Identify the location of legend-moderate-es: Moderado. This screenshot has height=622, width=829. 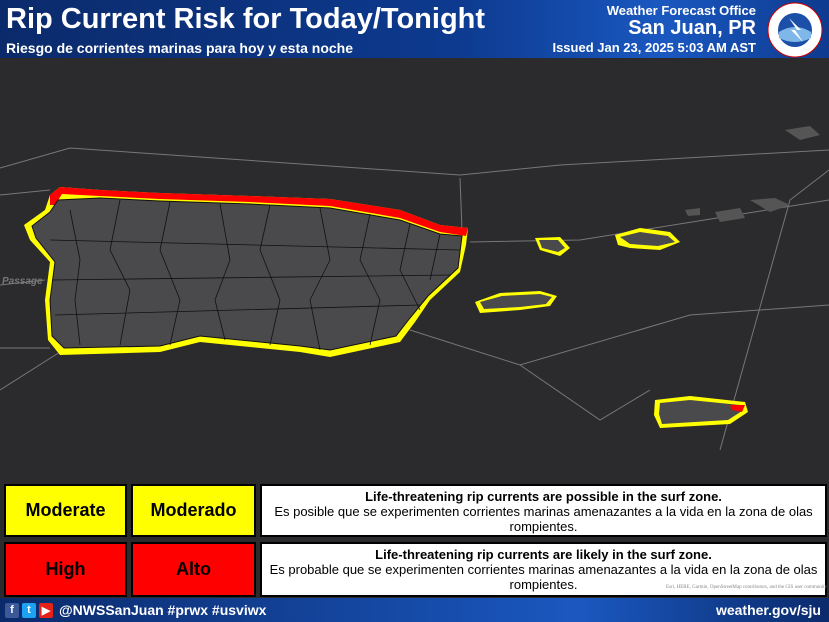
(193, 510).